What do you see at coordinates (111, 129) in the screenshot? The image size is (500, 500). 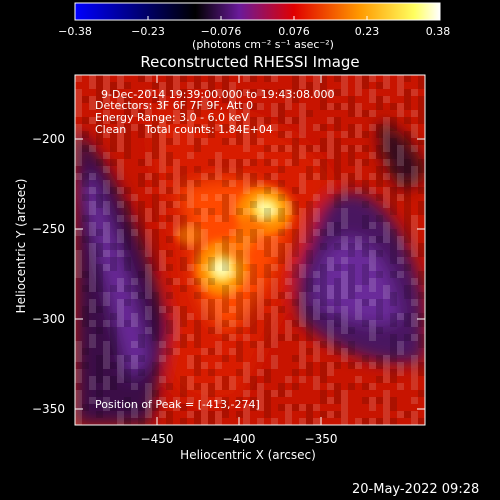 I see `method-label: Clean` at bounding box center [111, 129].